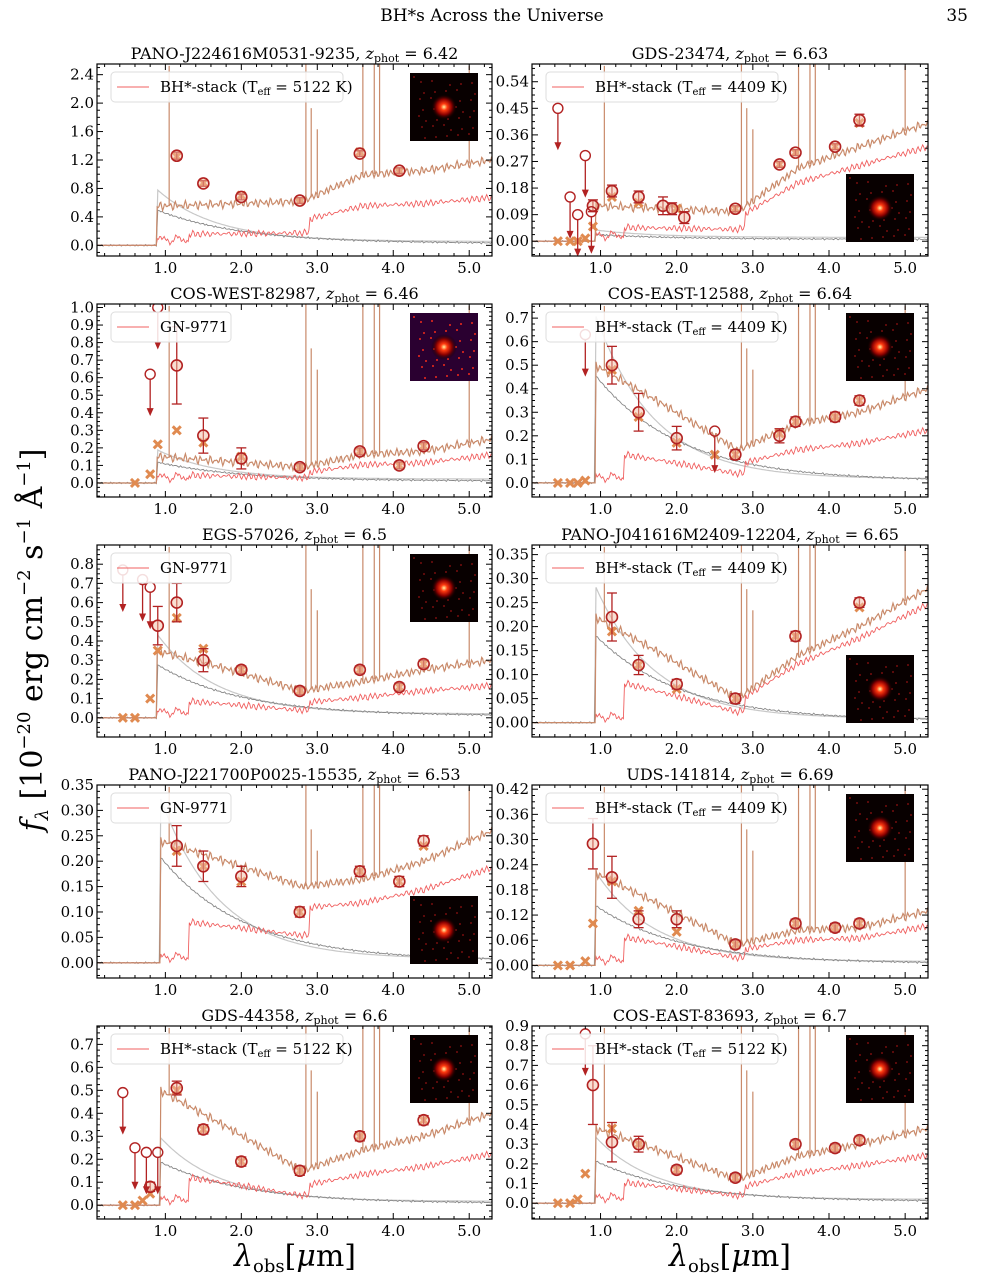  What do you see at coordinates (517, 1026) in the screenshot?
I see `y-tick-label: 0.9` at bounding box center [517, 1026].